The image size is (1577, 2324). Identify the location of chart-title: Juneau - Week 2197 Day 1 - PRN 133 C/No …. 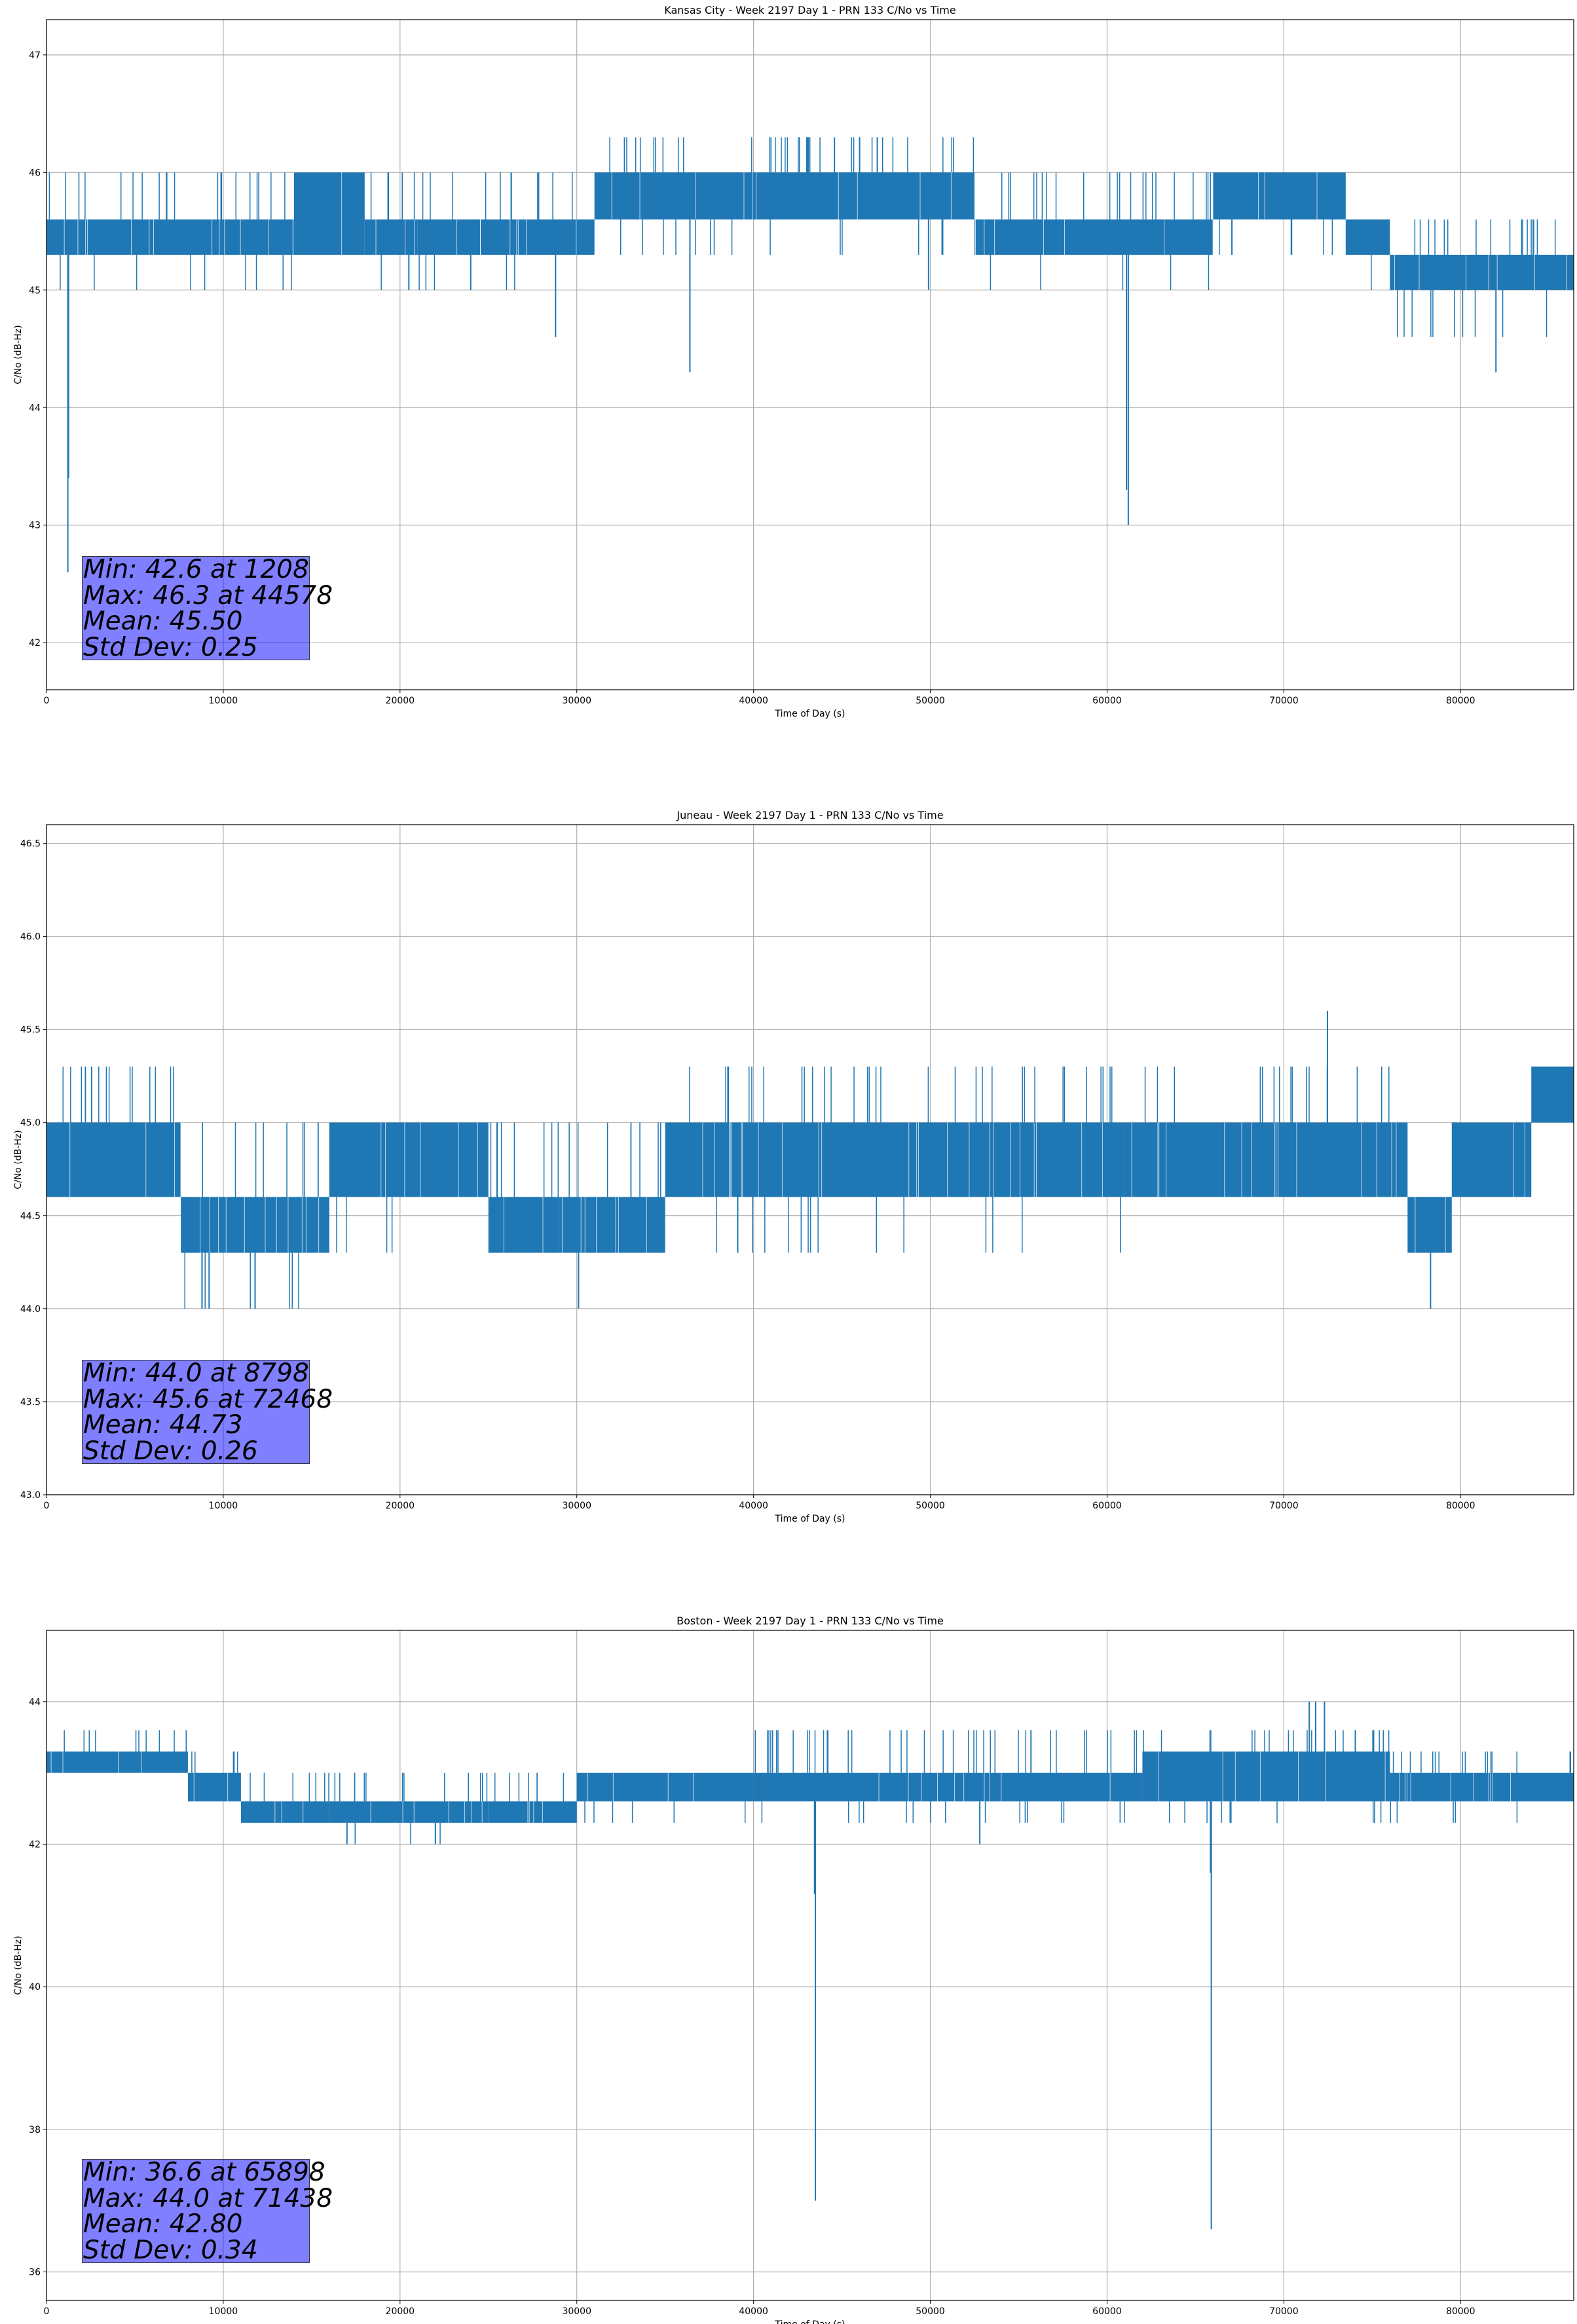
(809, 815).